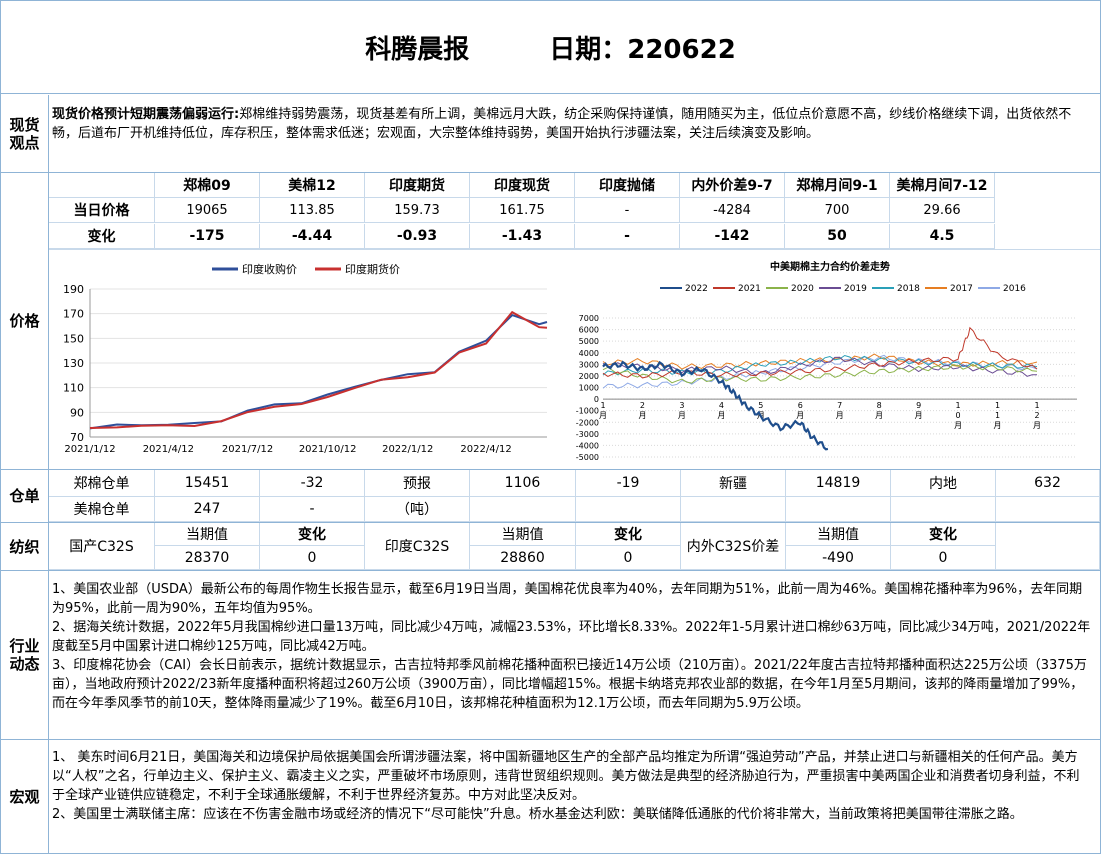 This screenshot has height=854, width=1101. Describe the element at coordinates (25, 796) in the screenshot. I see `macro-label: 宏观` at that location.